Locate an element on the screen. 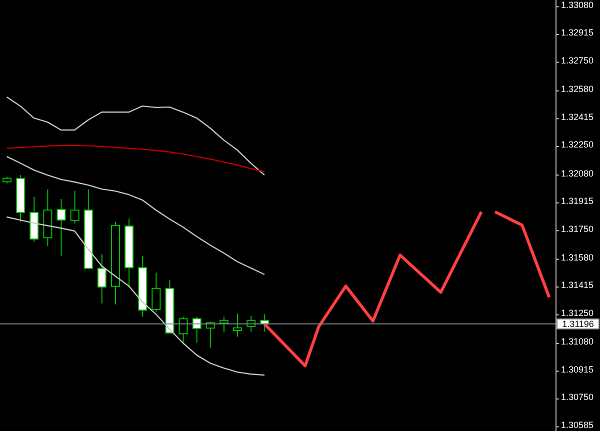 The image size is (600, 431). y-tick-label: 1.32250 is located at coordinates (577, 145).